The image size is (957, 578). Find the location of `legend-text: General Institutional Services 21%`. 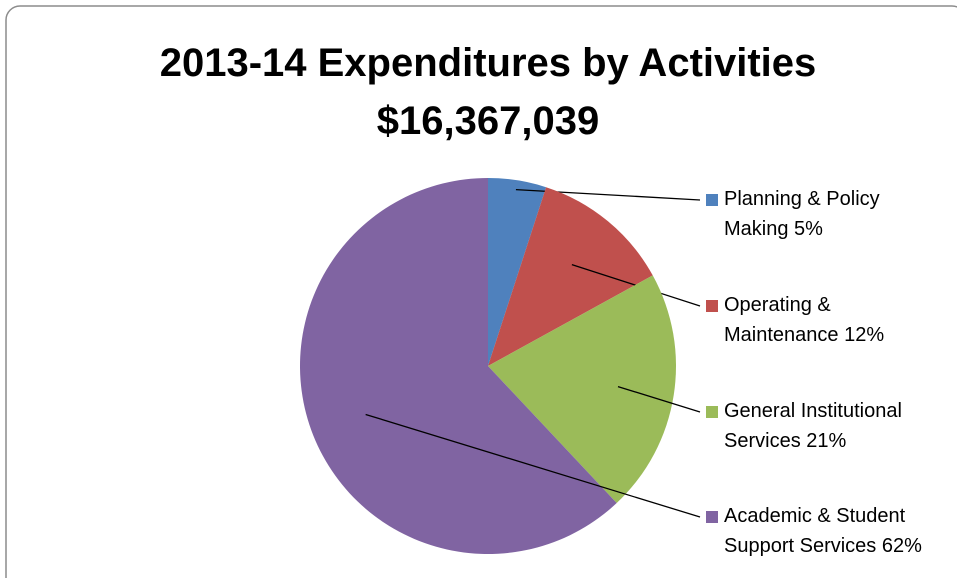

legend-text: General Institutional Services 21% is located at coordinates (831, 426).